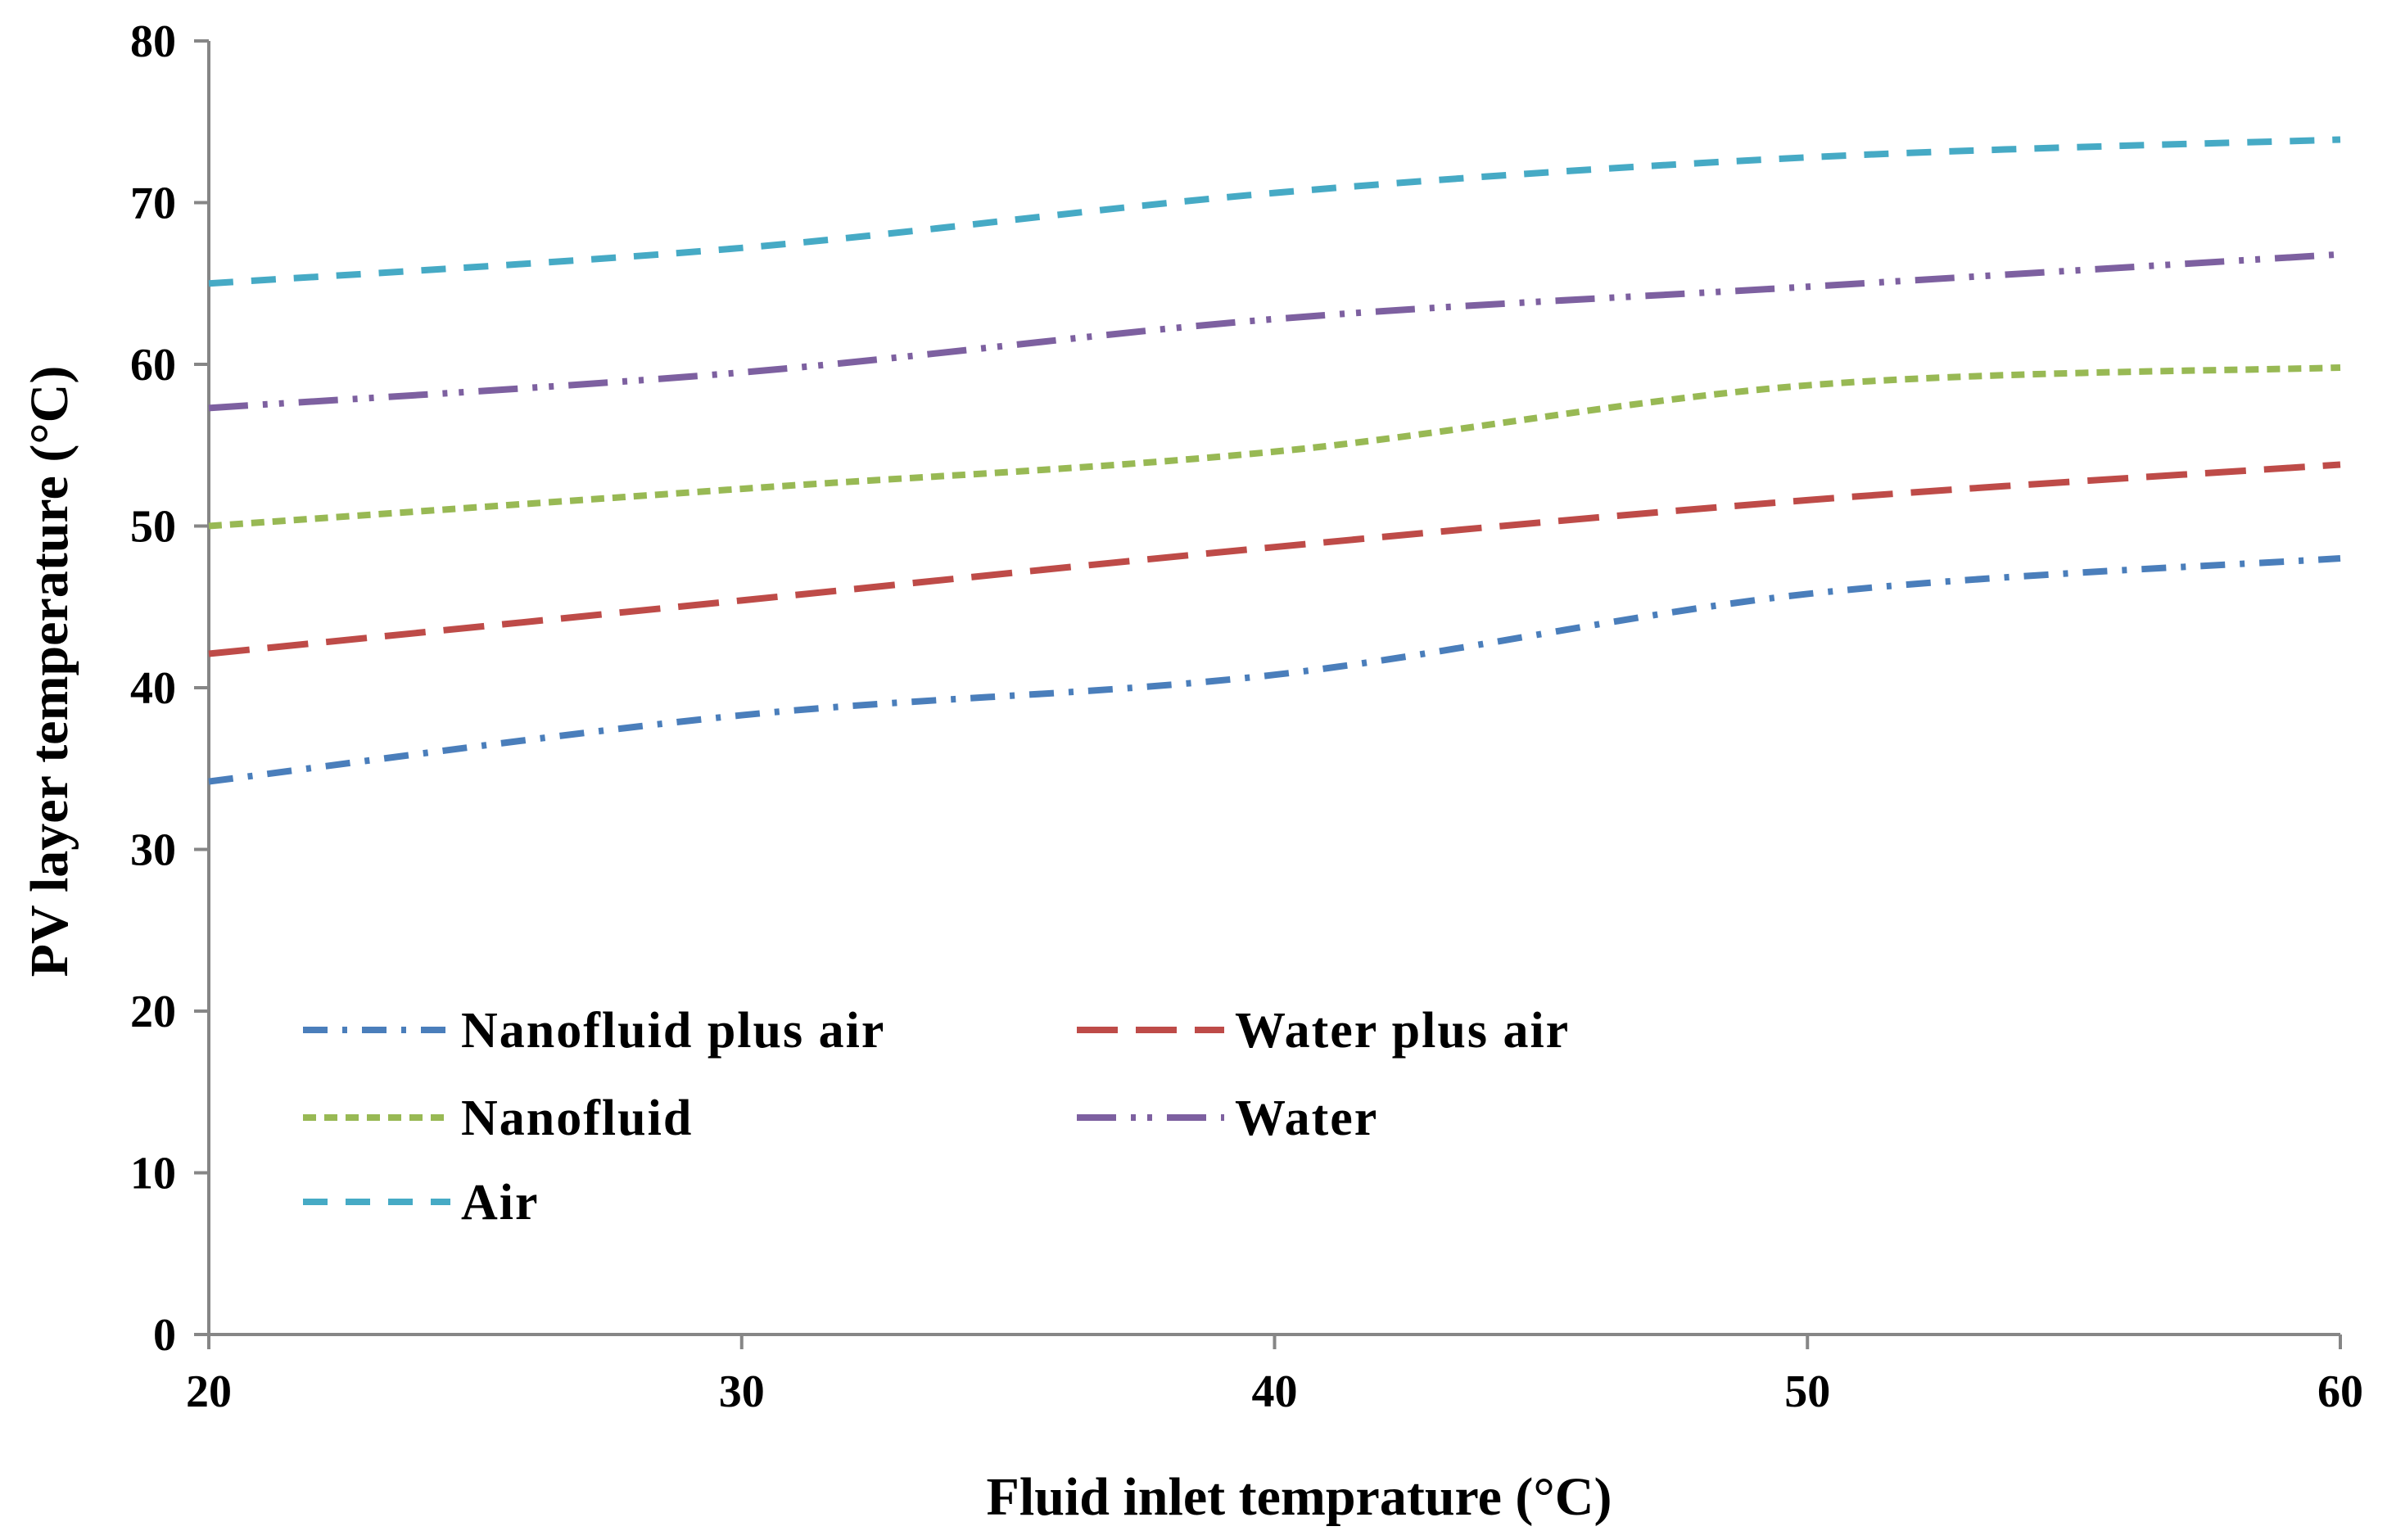  What do you see at coordinates (164, 1336) in the screenshot?
I see `y-tick-label: 0` at bounding box center [164, 1336].